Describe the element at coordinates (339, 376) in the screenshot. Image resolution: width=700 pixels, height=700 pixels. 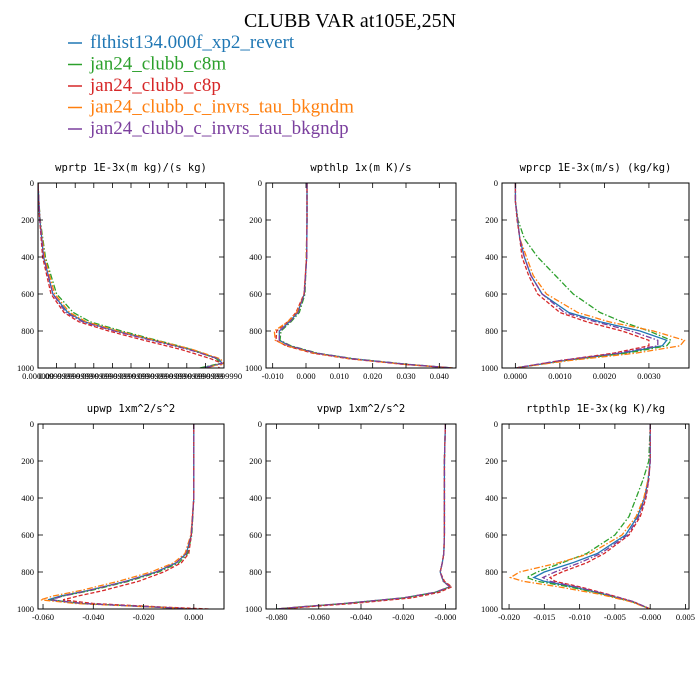
I see `x-tick-label: 0.010` at that location.